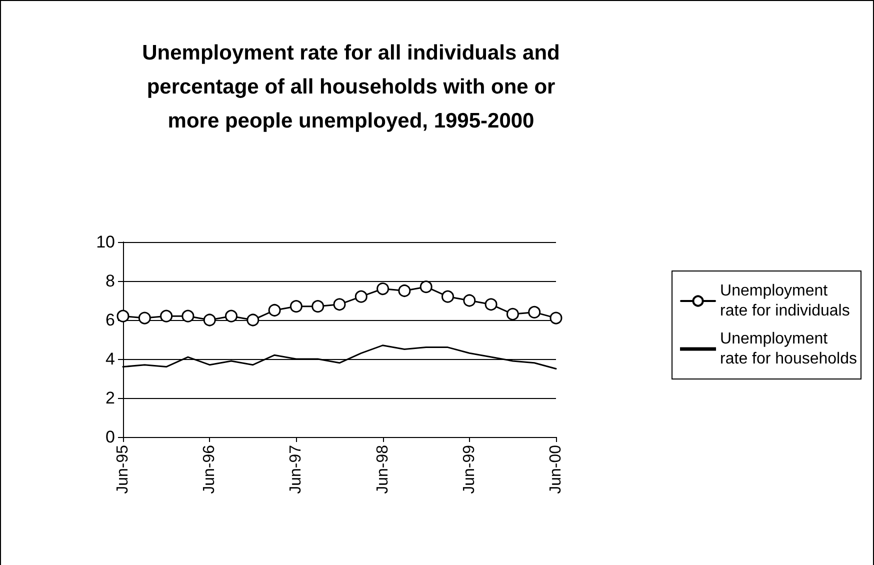 This screenshot has height=565, width=874. What do you see at coordinates (105, 242) in the screenshot?
I see `y-tick-label: 10` at bounding box center [105, 242].